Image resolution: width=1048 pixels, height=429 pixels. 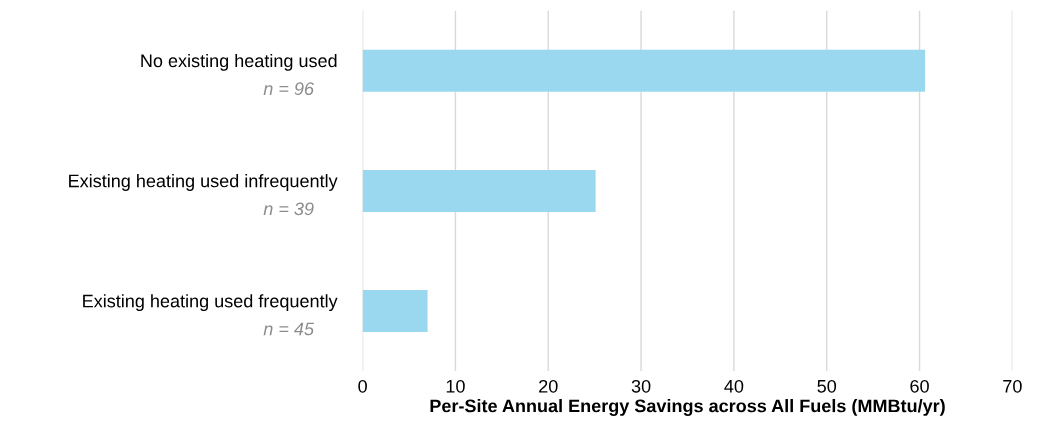 I want to click on x-tick-label: 70, so click(x=1012, y=386).